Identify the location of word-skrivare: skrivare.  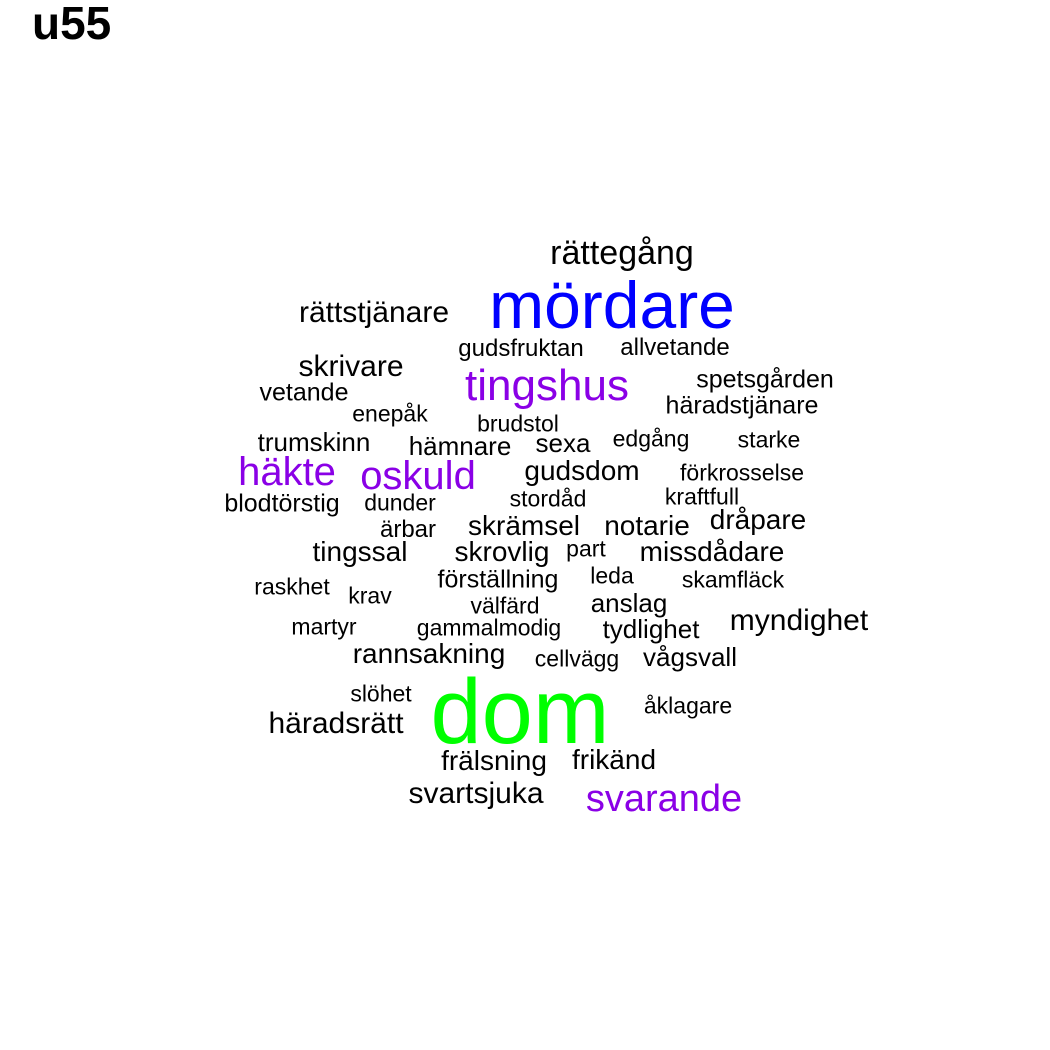
(351, 366).